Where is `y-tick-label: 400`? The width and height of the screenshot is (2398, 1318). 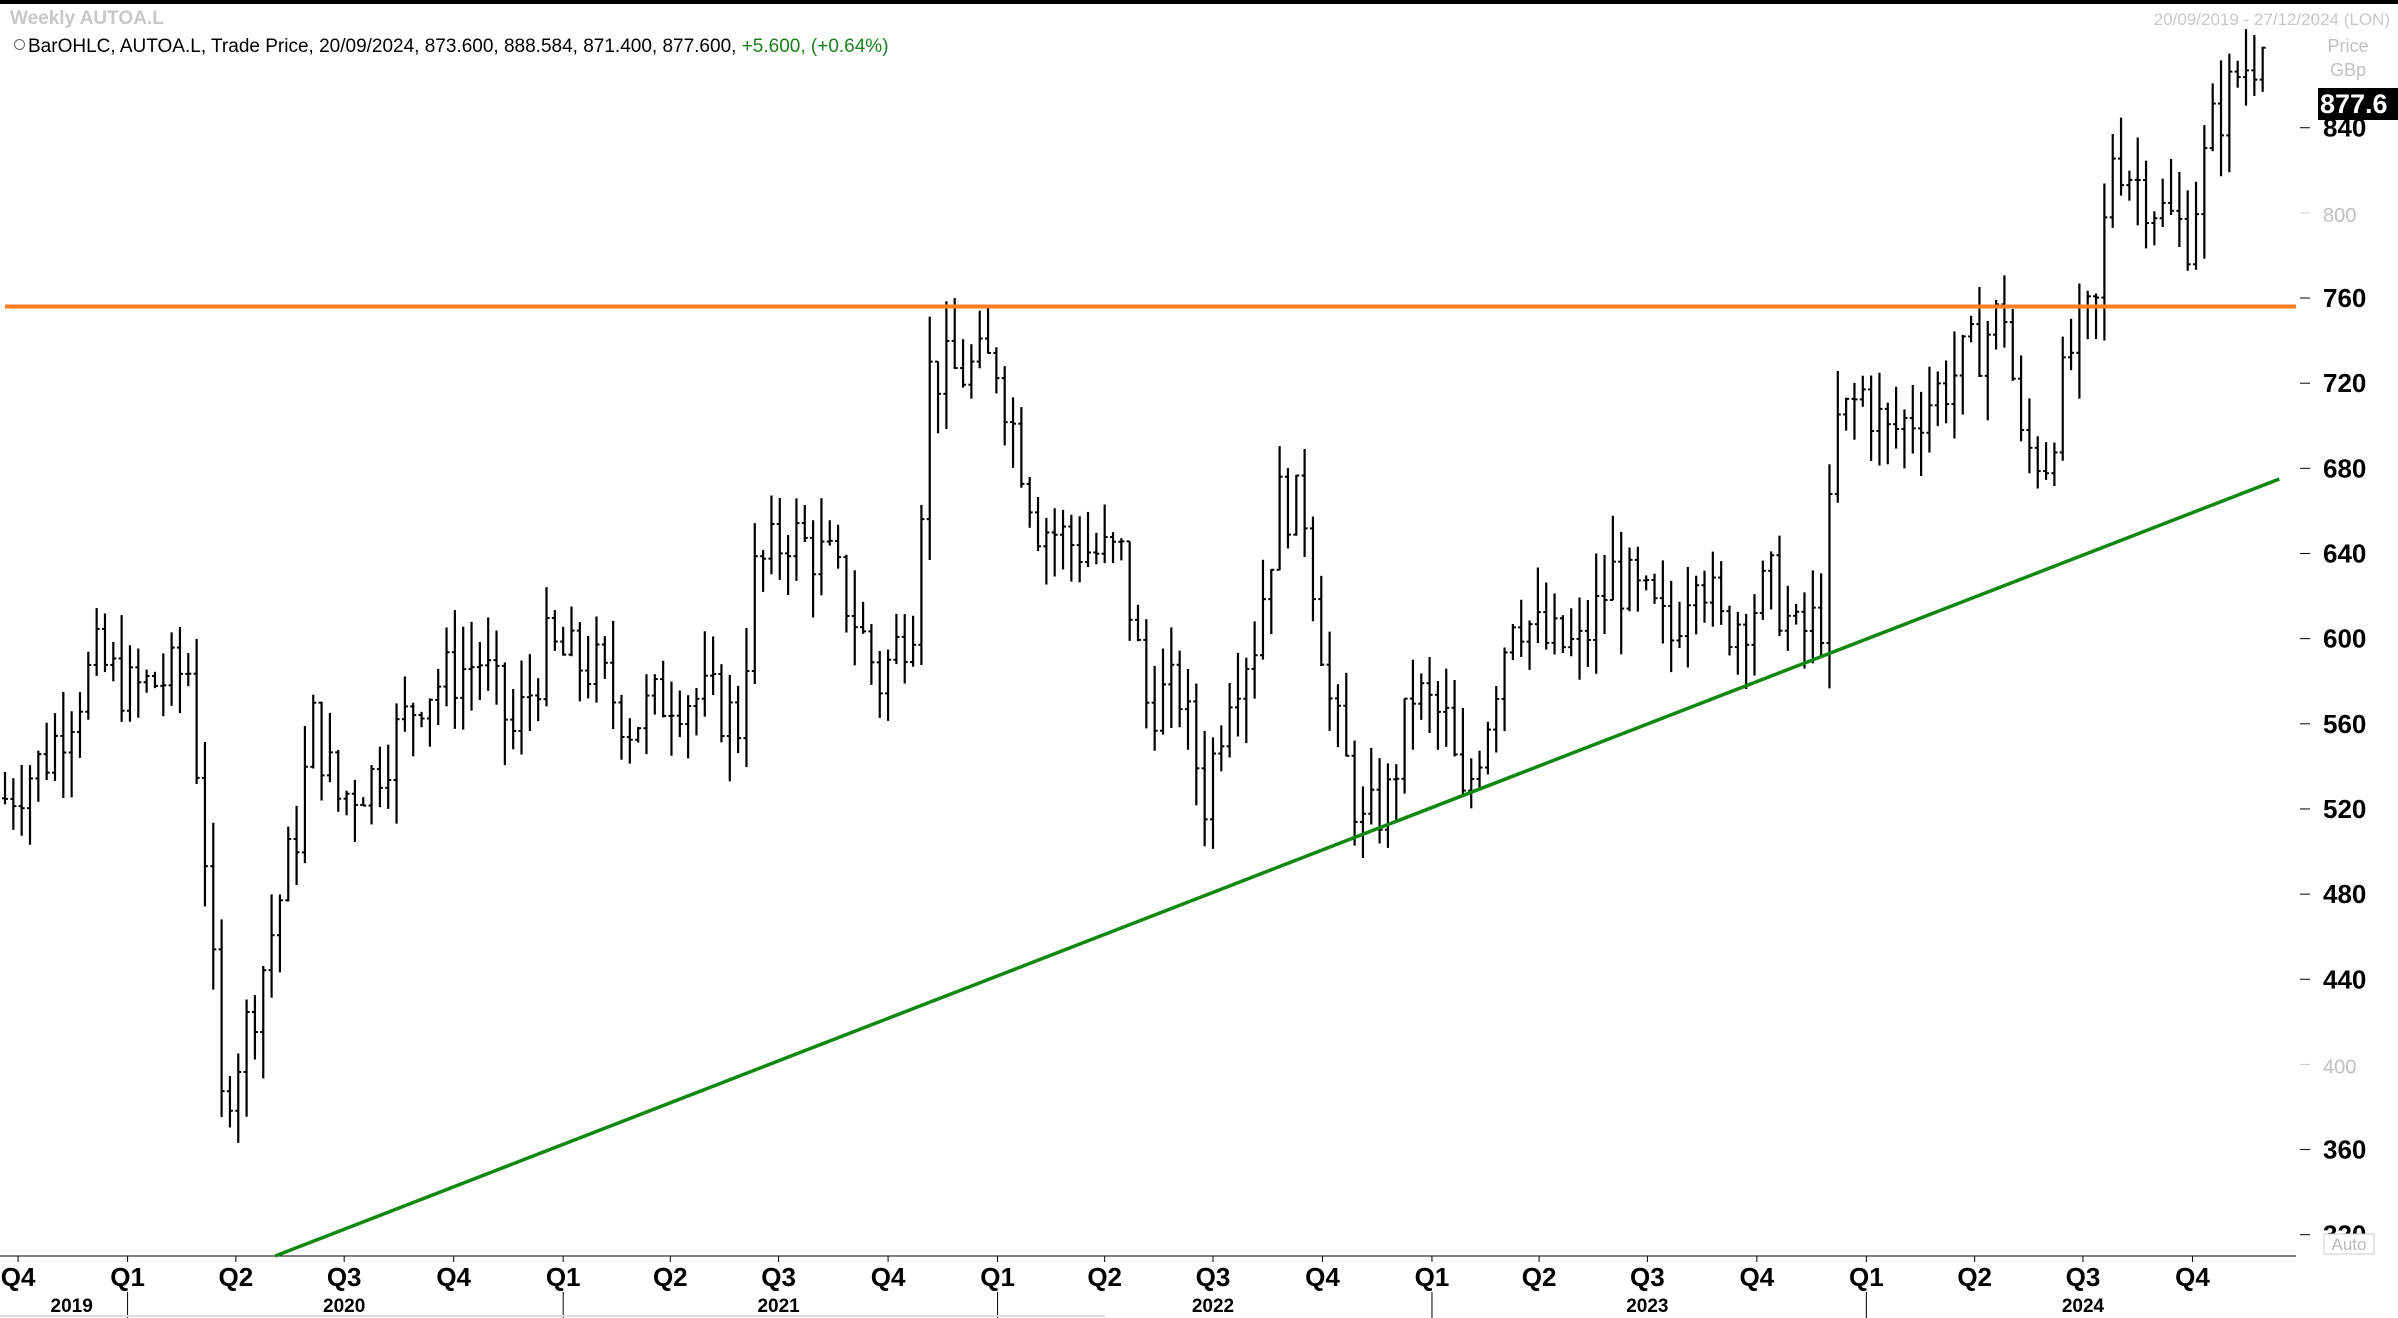
y-tick-label: 400 is located at coordinates (2339, 1067).